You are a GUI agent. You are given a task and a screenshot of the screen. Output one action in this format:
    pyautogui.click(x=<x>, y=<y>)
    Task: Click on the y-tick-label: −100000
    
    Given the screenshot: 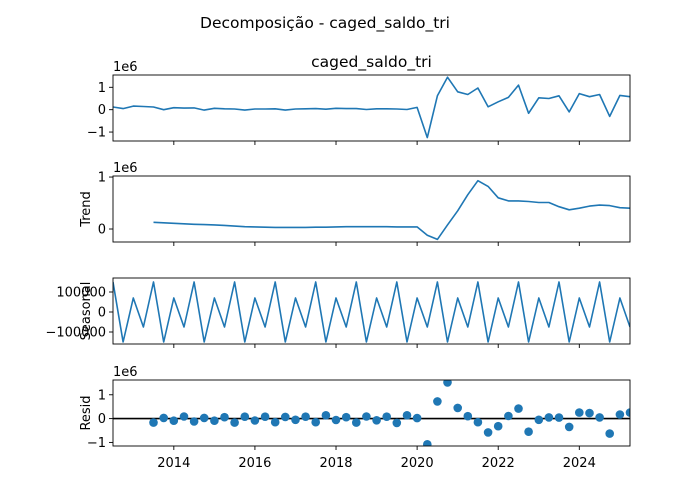 What is the action you would take?
    pyautogui.click(x=75, y=333)
    